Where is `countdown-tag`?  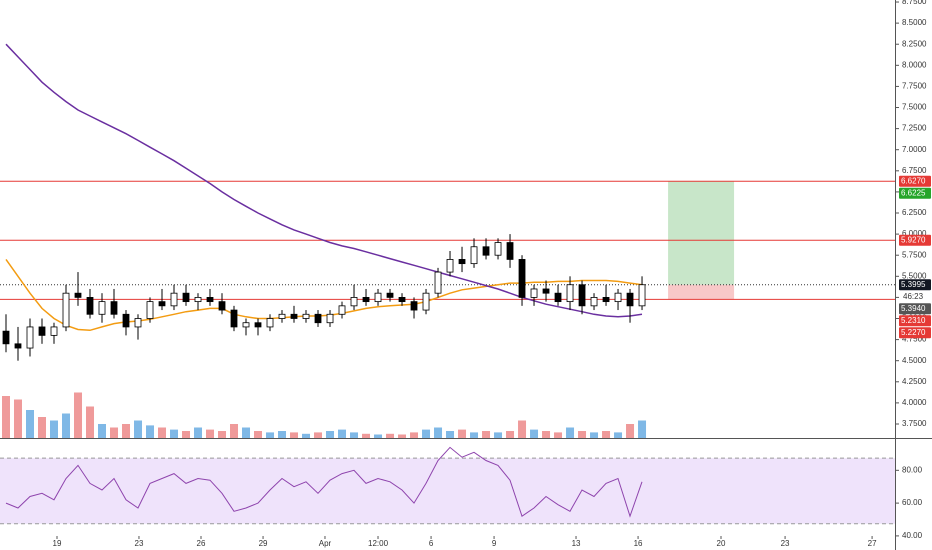
countdown-tag is located at coordinates (915, 297).